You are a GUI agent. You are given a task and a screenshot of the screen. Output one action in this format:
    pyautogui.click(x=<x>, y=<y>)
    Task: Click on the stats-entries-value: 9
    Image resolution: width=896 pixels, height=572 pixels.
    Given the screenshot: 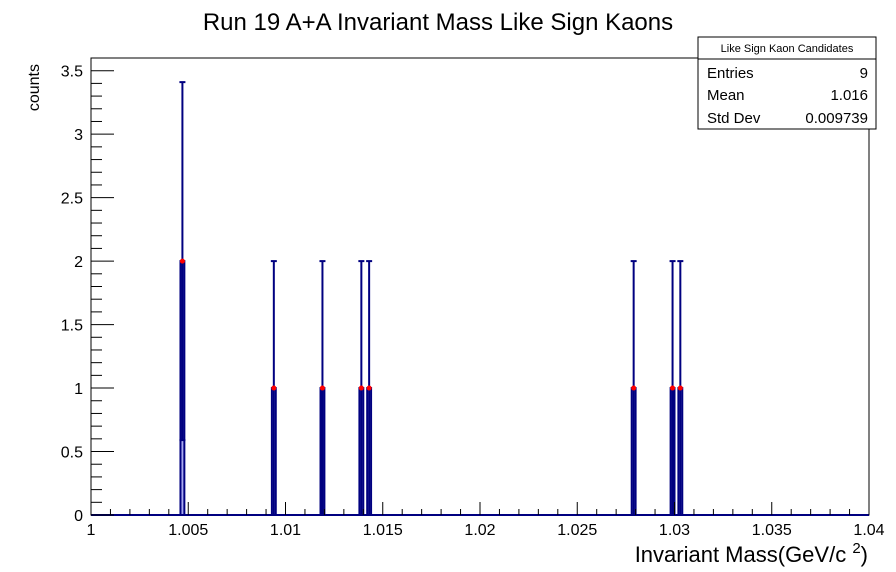 What is the action you would take?
    pyautogui.click(x=864, y=73)
    